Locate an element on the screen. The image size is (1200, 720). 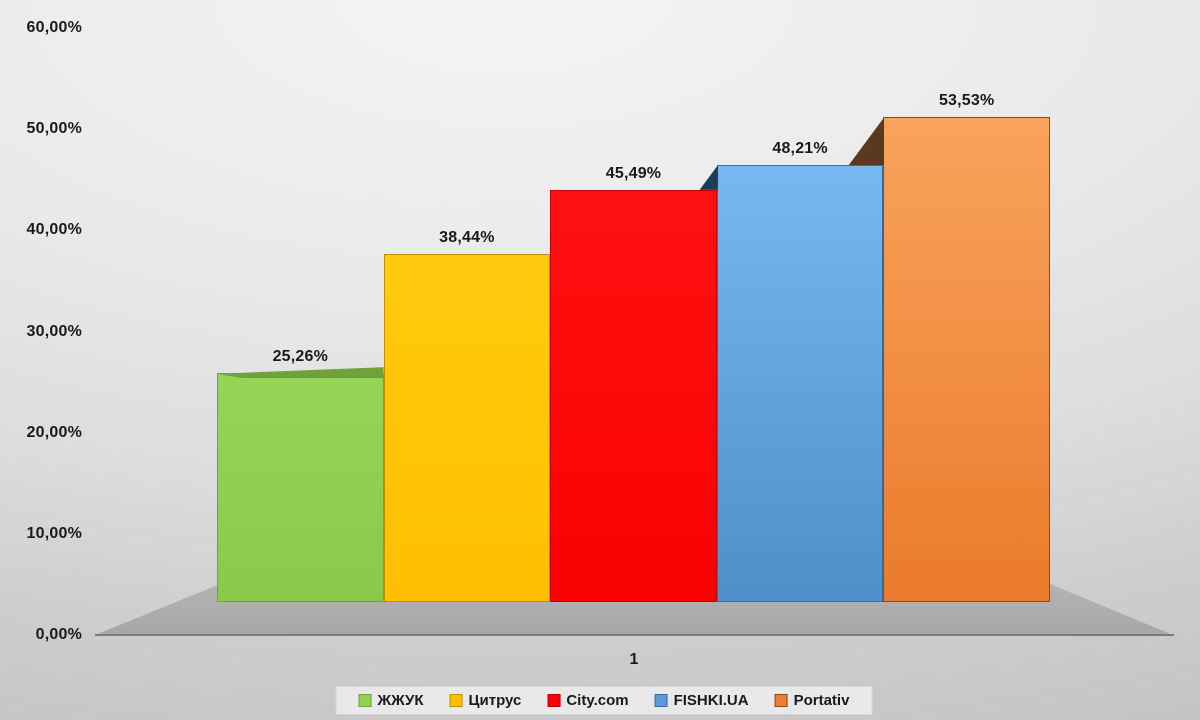
y-tick-label: 20,00% is located at coordinates (54, 432).